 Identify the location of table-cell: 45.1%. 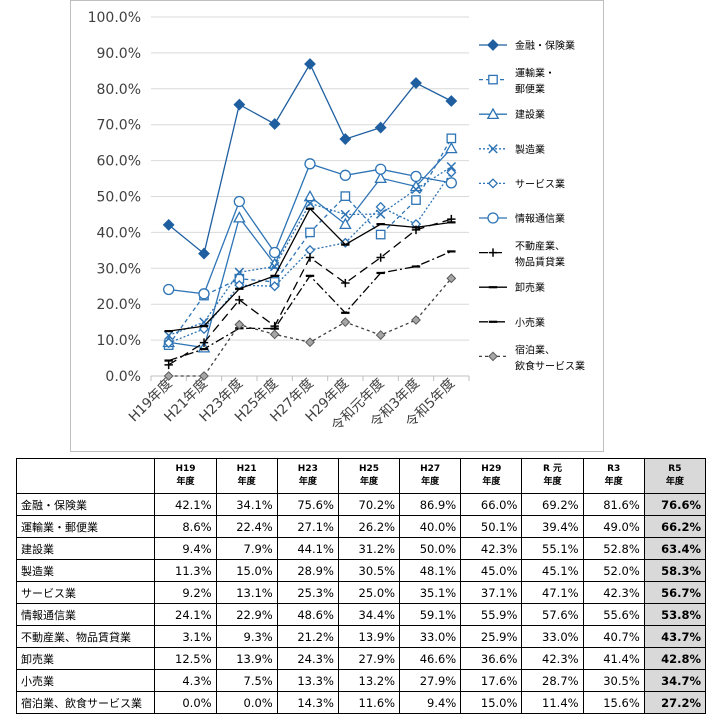
(552, 570).